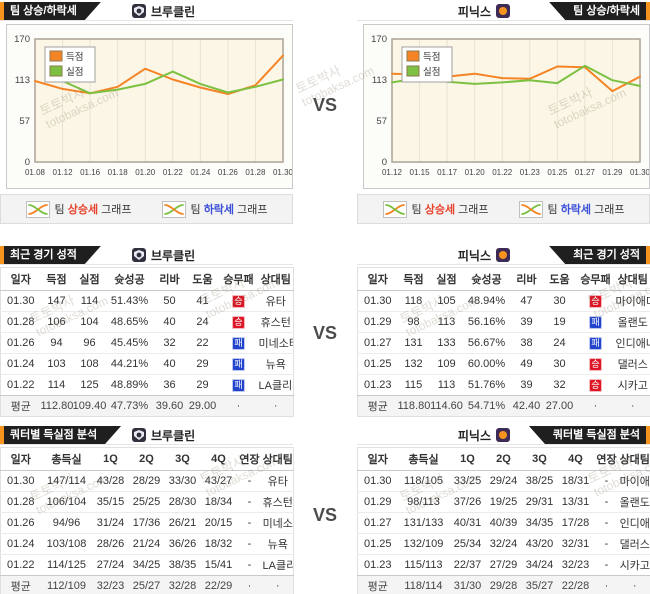  I want to click on column-header: 승무패, so click(595, 279).